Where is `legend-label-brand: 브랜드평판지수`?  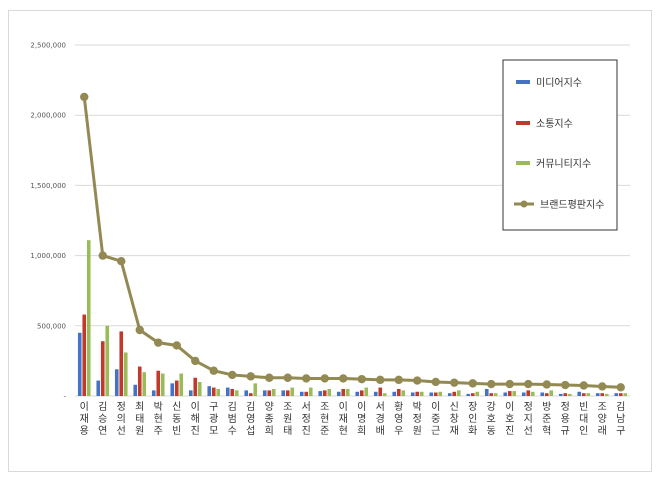
legend-label-brand: 브랜드평판지수 is located at coordinates (572, 205).